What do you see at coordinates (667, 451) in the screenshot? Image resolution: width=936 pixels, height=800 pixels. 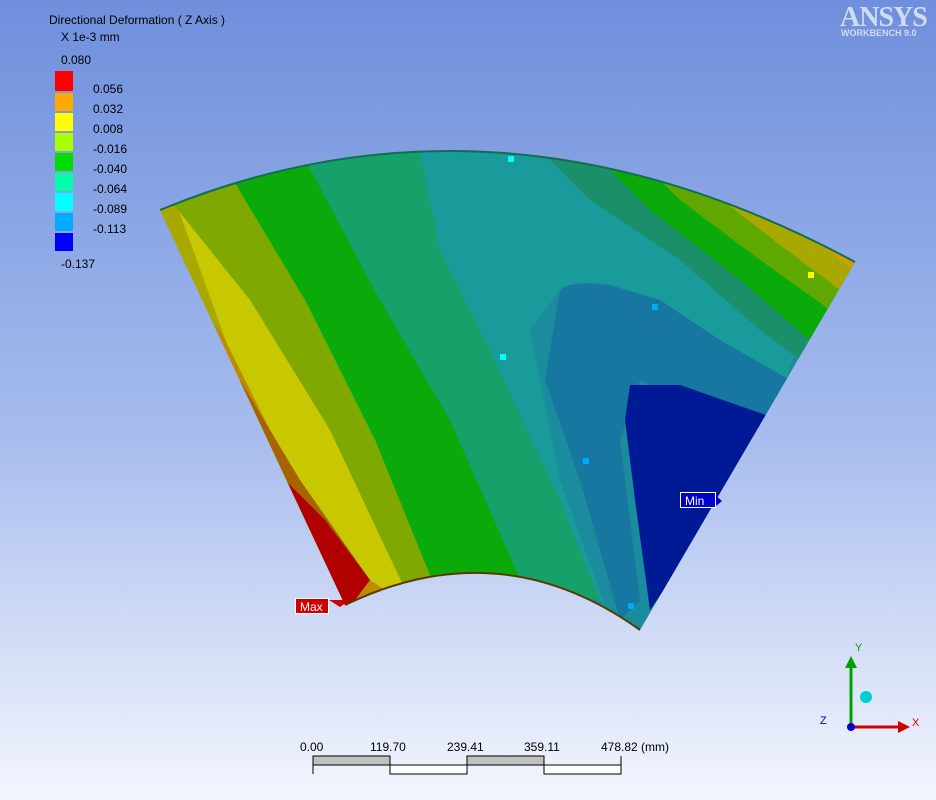 I see `band-steel-blue` at bounding box center [667, 451].